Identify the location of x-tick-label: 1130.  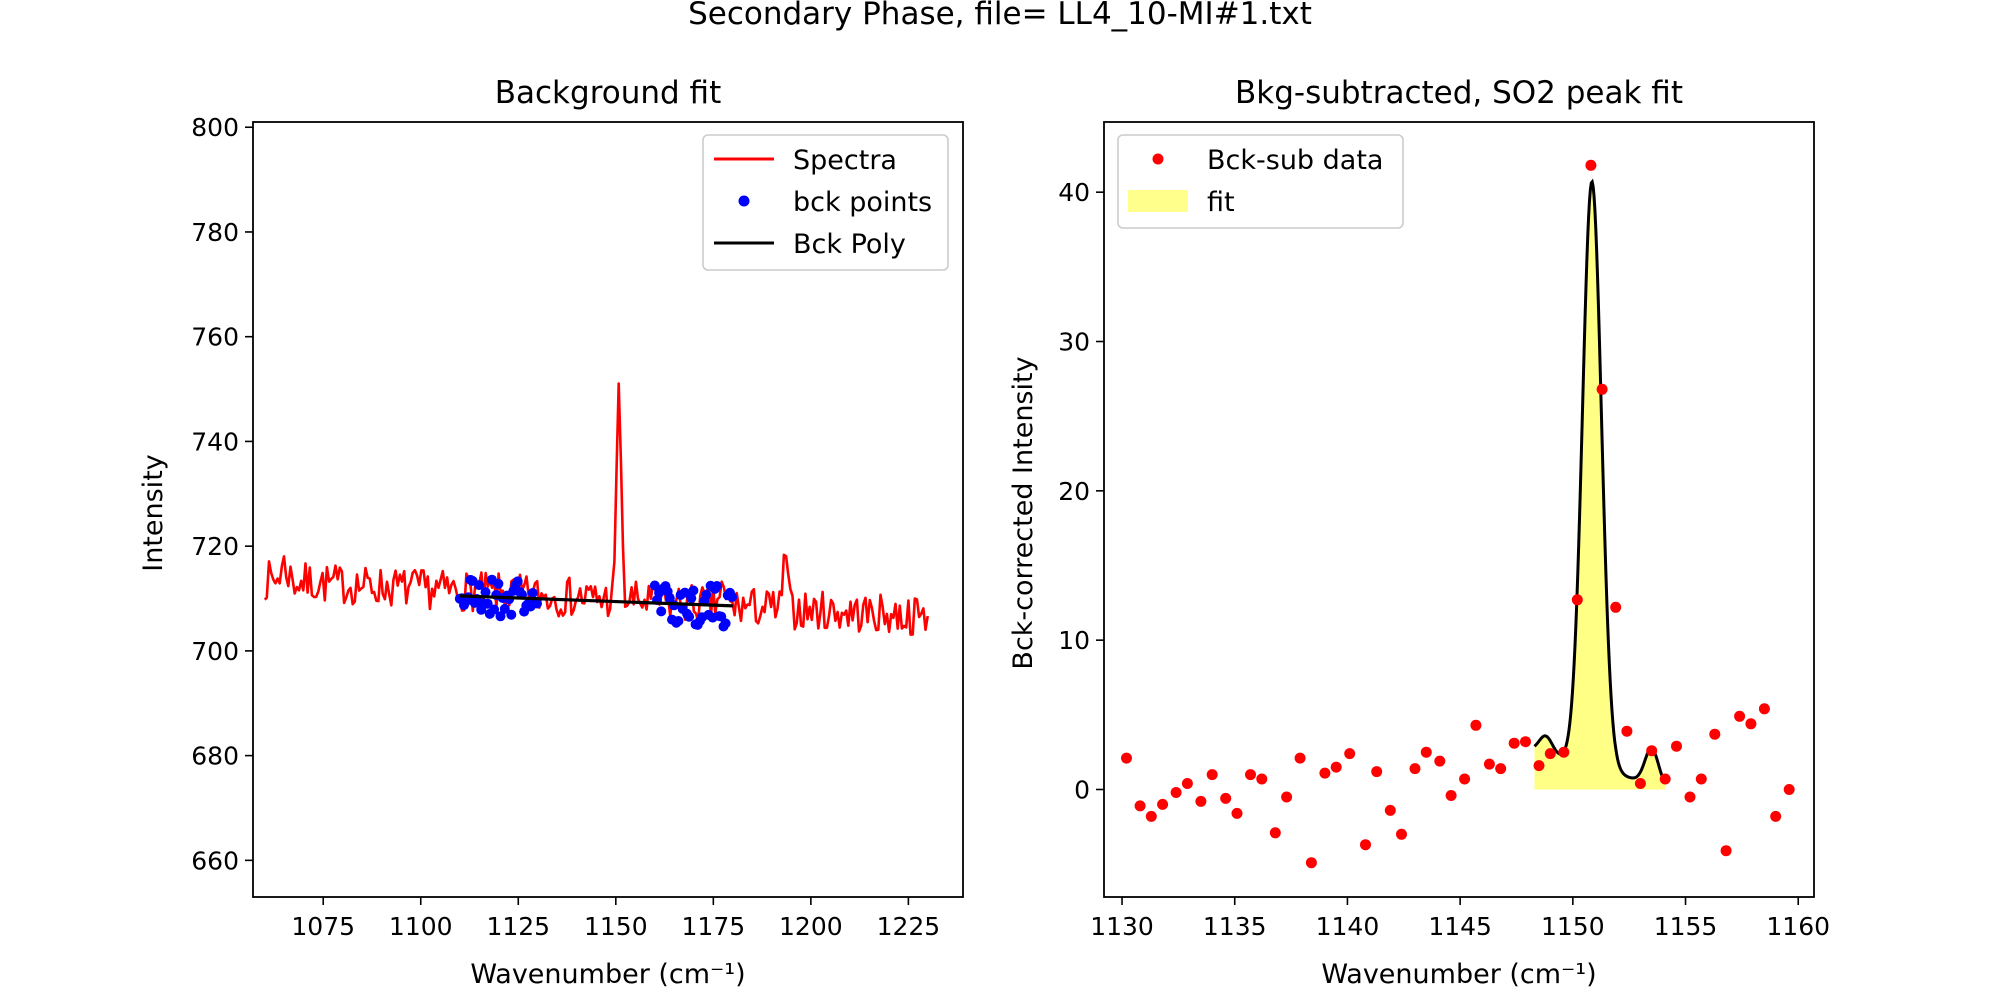
(1122, 926).